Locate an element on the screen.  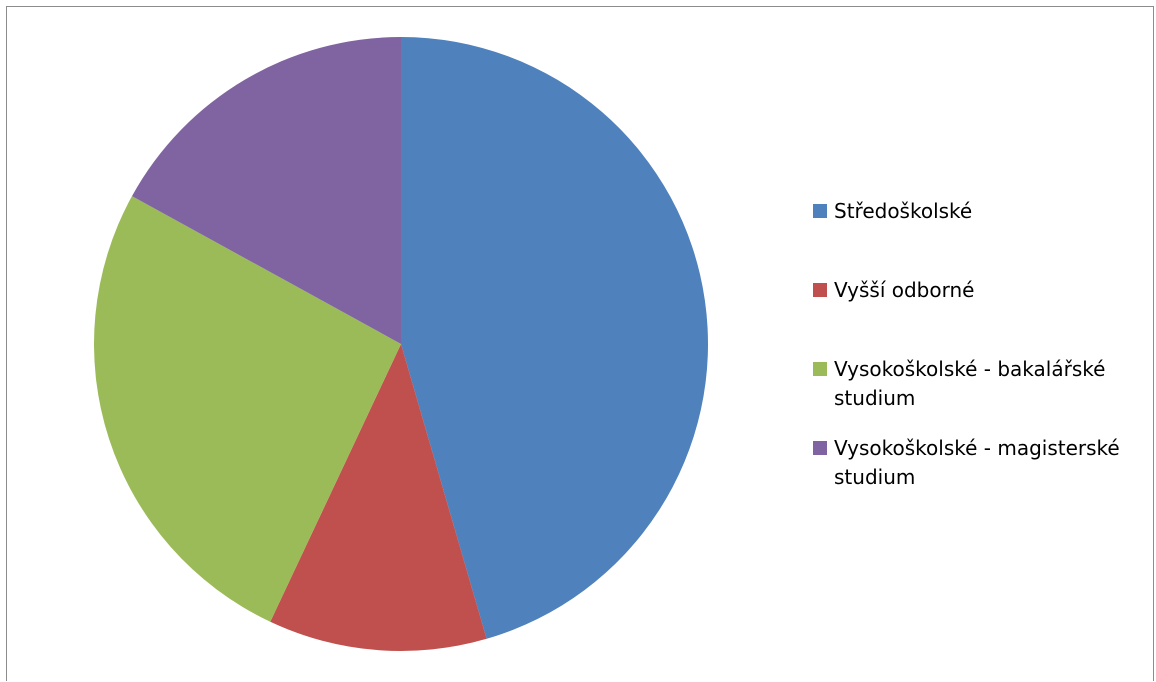
legend-item: Vysokoškolské - magisterské studium is located at coordinates (983, 463).